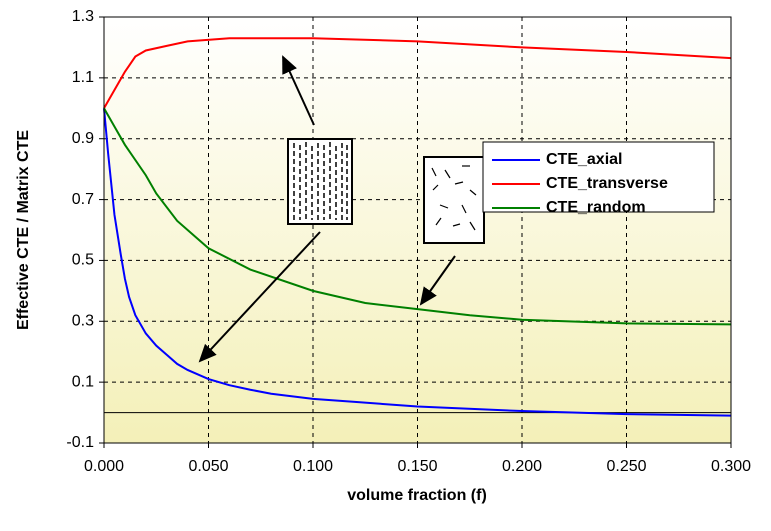  I want to click on legend-label: CTE_axial, so click(584, 159).